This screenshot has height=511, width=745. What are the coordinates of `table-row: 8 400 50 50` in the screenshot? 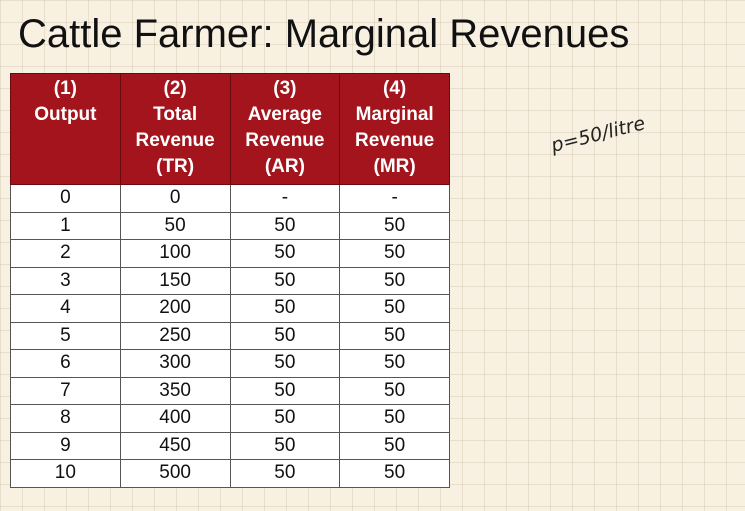 It's located at (230, 418).